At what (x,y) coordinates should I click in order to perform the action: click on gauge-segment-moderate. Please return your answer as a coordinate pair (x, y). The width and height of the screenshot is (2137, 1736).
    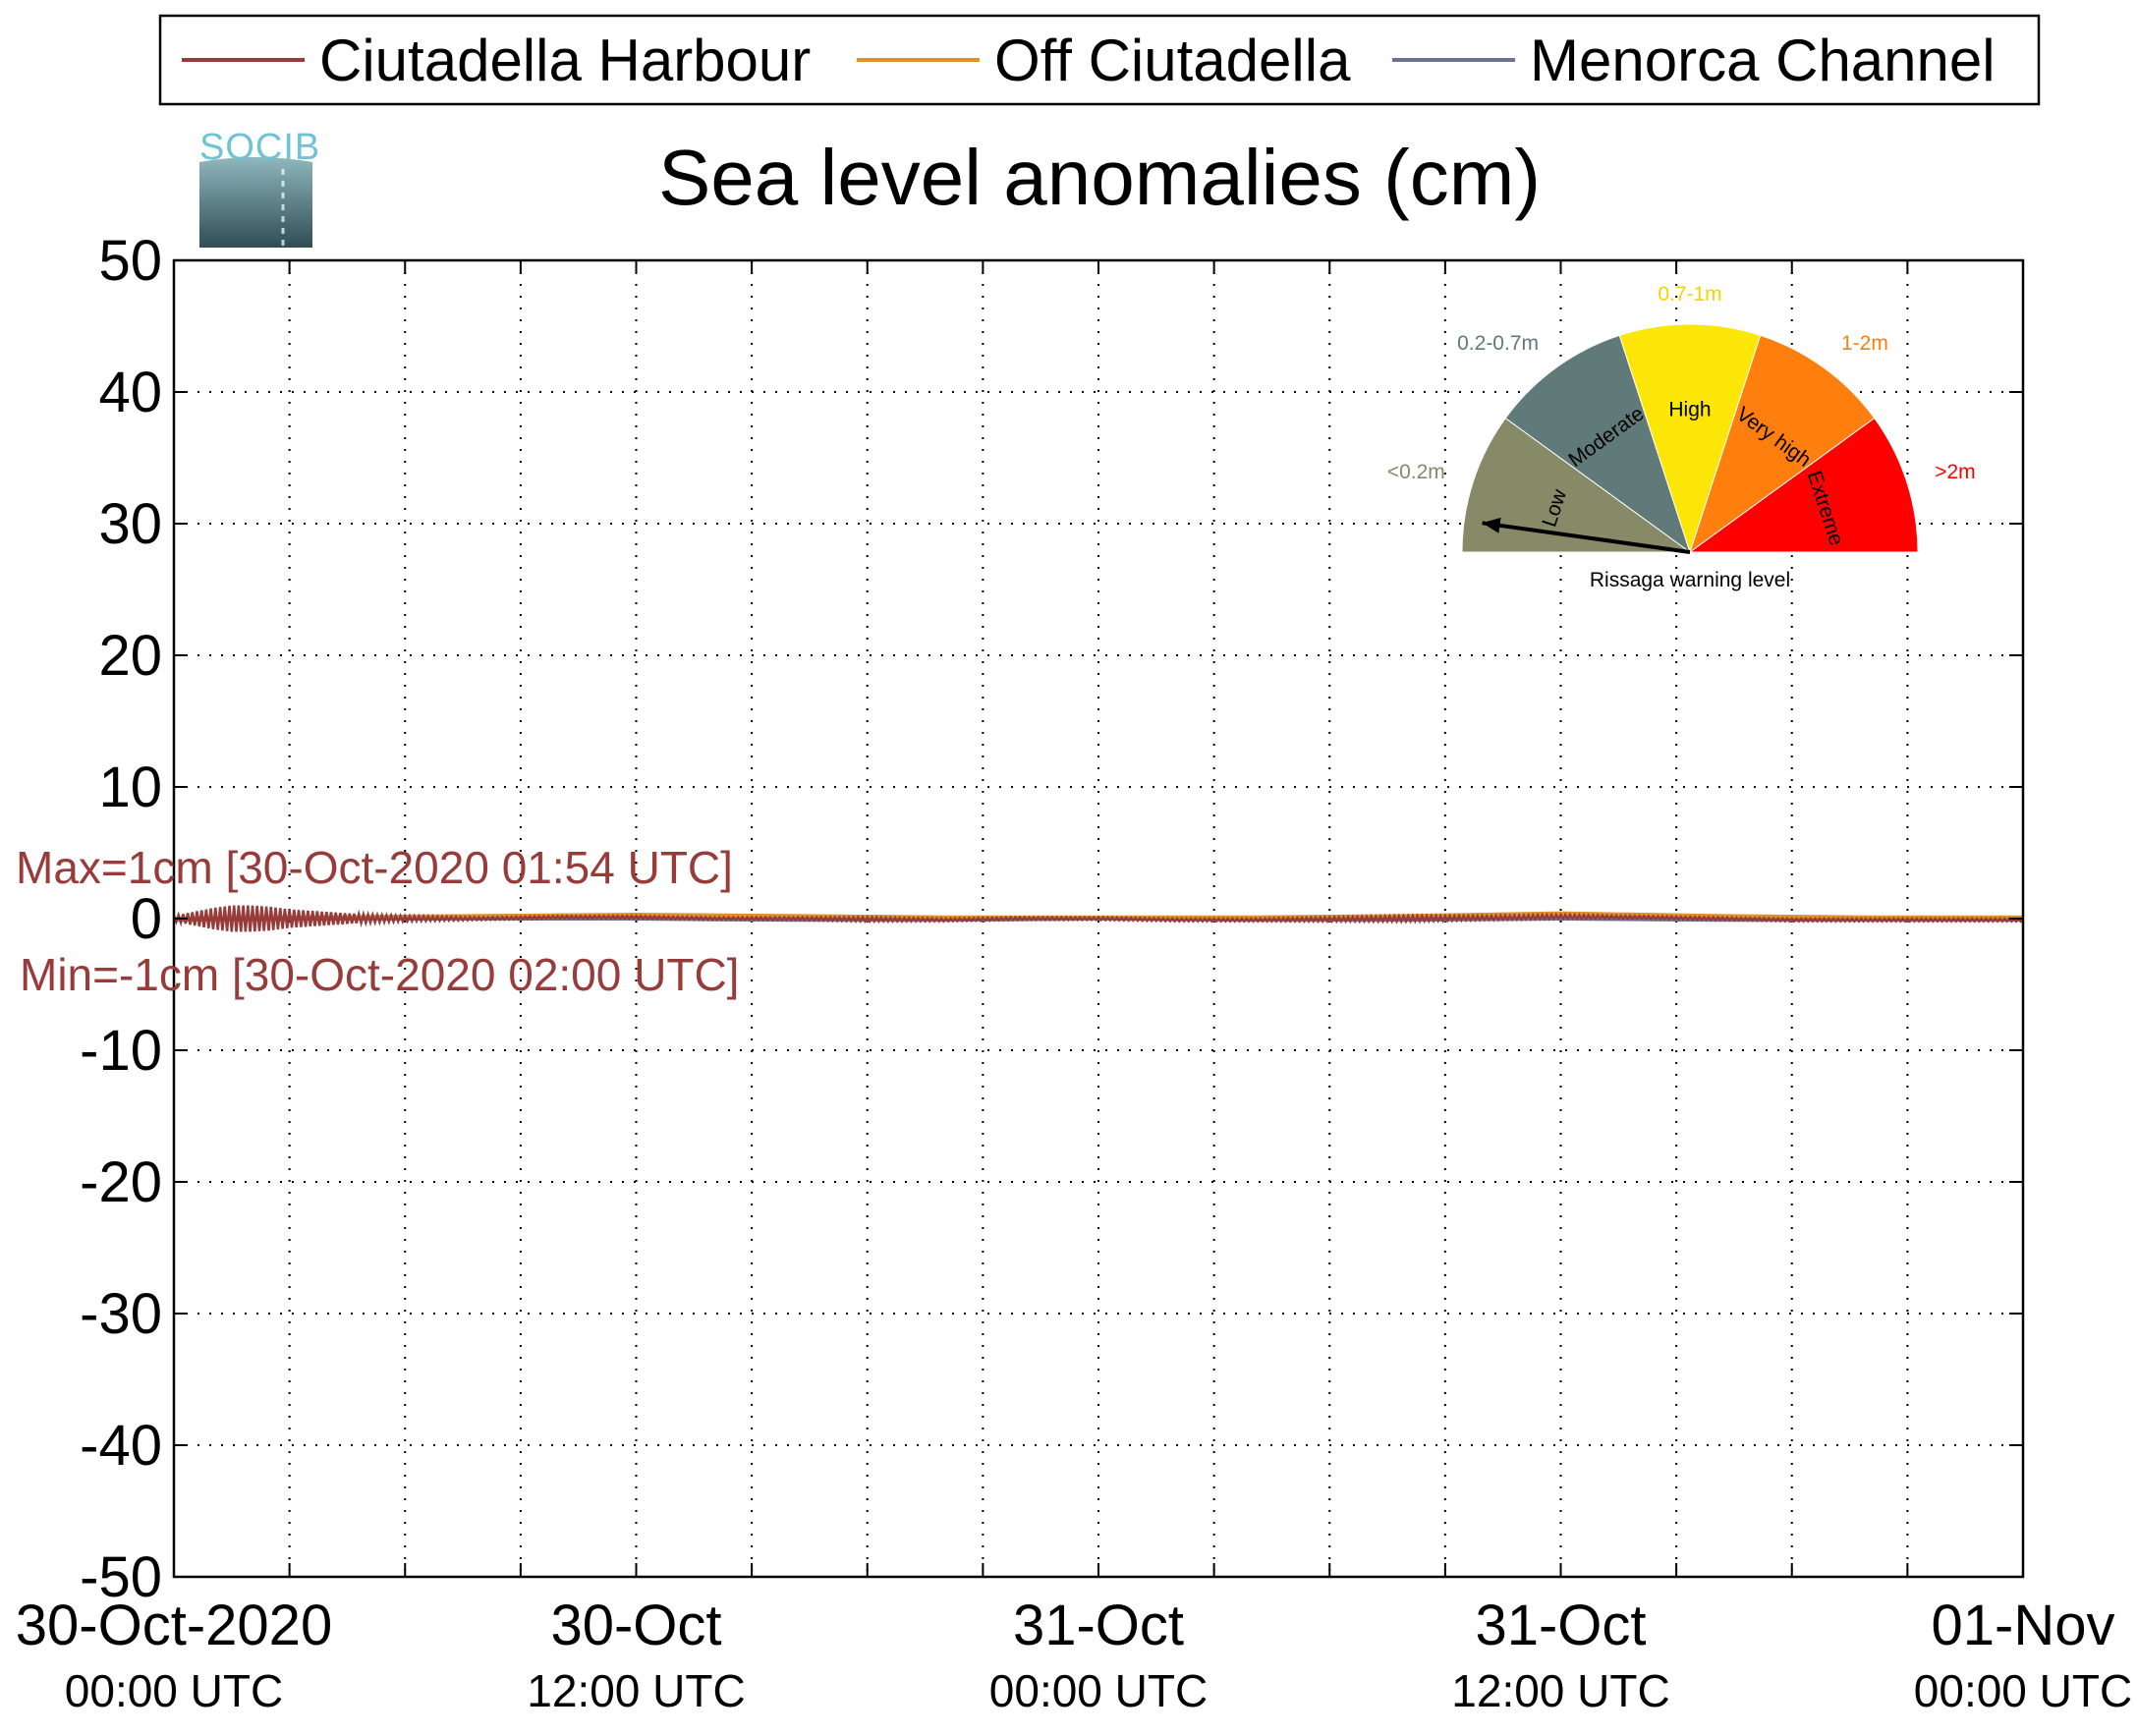
    Looking at the image, I should click on (1597, 444).